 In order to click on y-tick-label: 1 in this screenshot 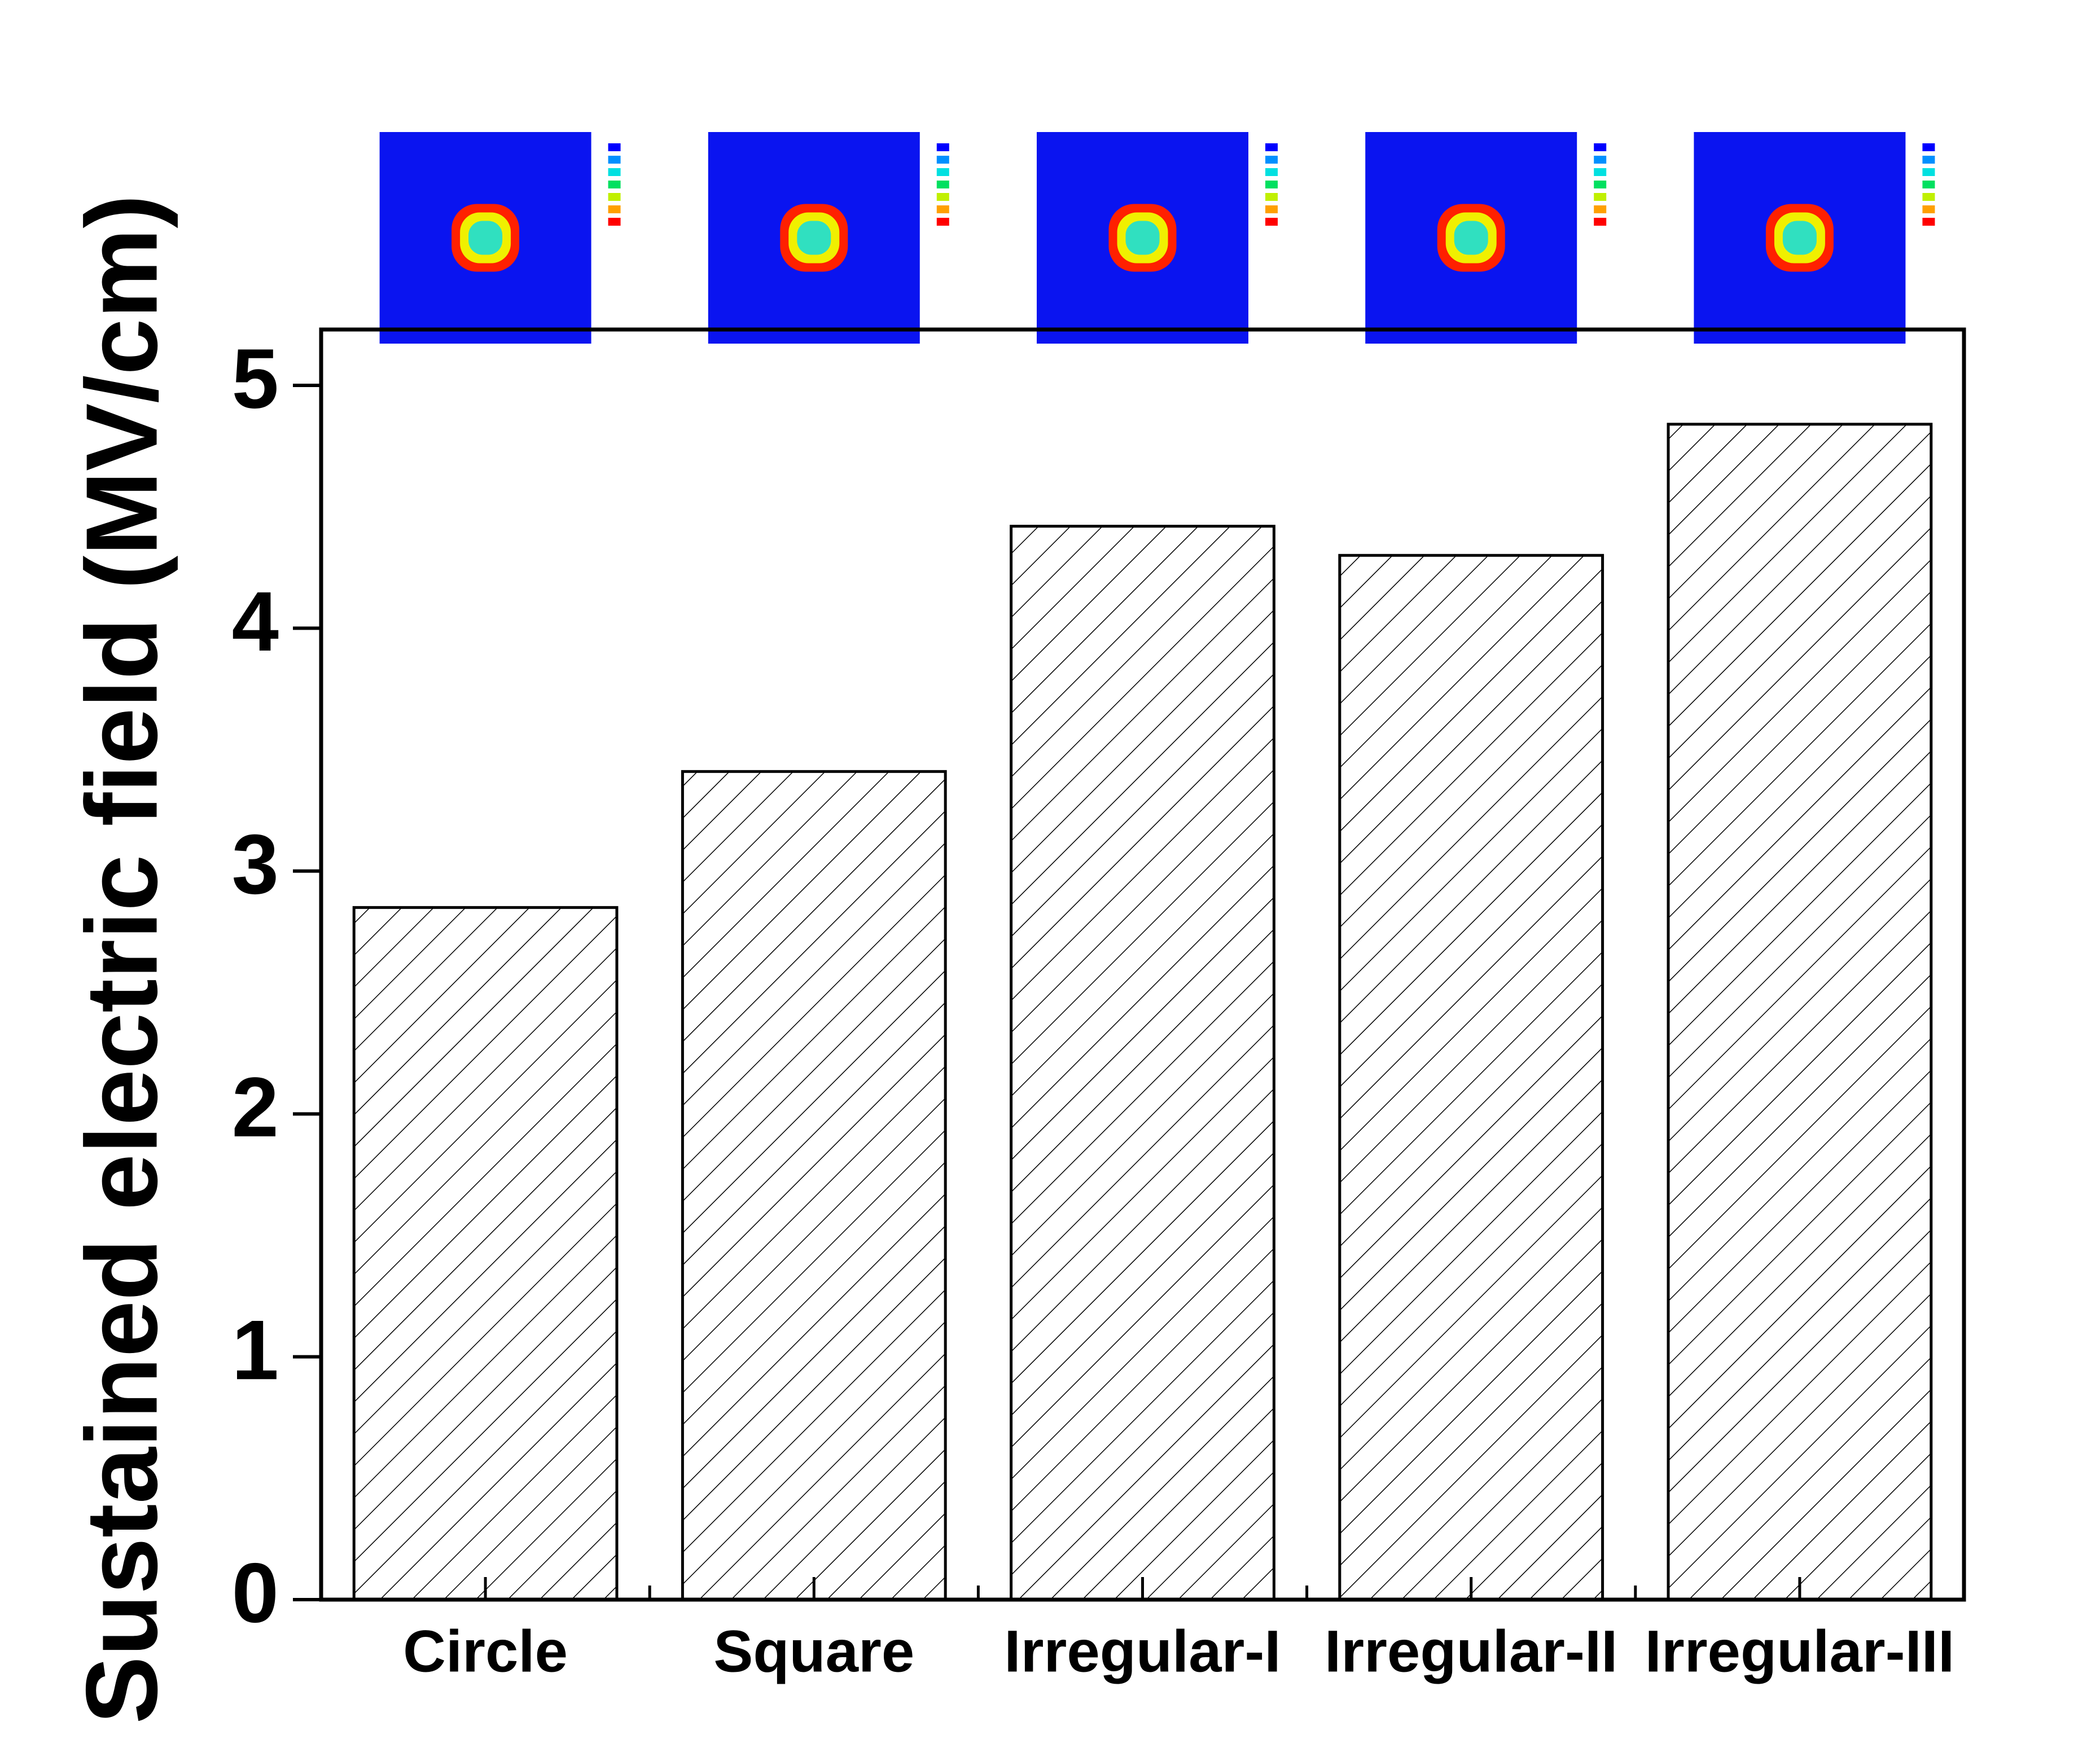, I will do `click(255, 1349)`.